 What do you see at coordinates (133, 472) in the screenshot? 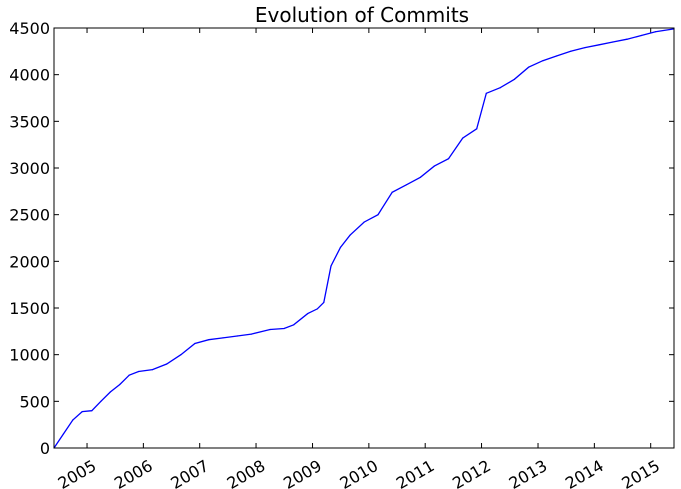
I see `x-tick-label: 2006` at bounding box center [133, 472].